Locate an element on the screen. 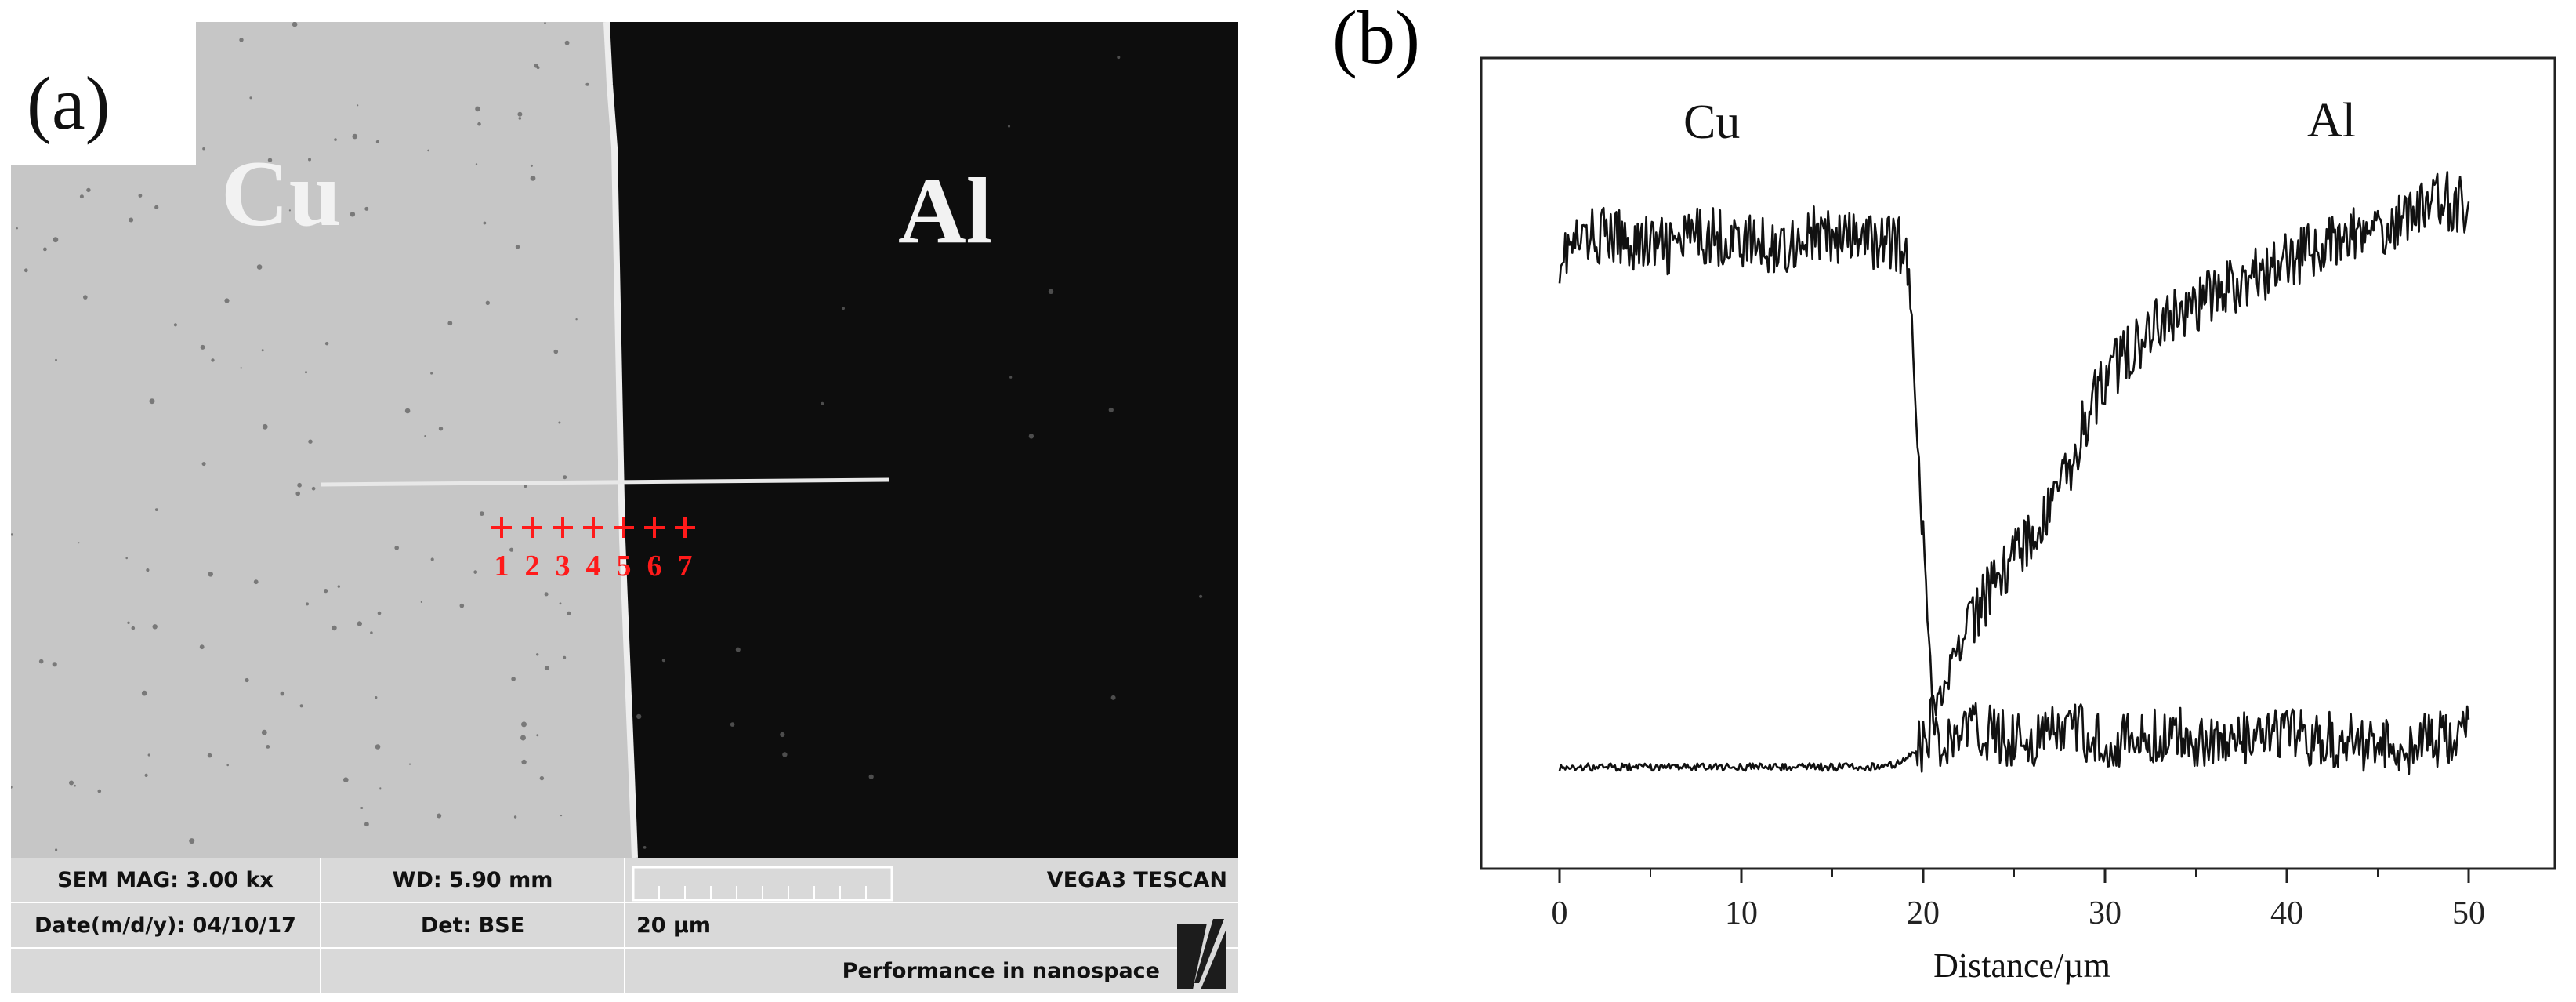  x-tick-label: 40 is located at coordinates (2286, 913).